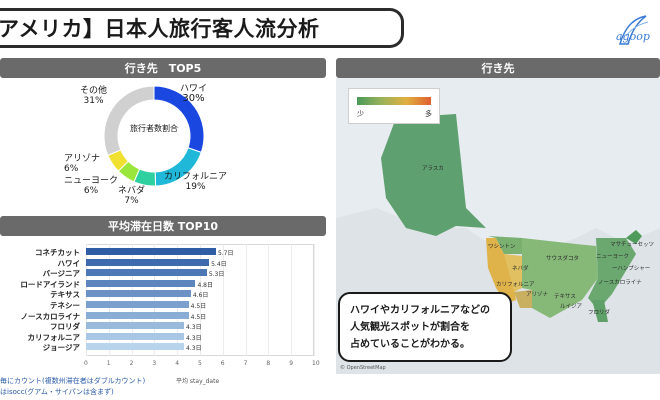 The width and height of the screenshot is (660, 400). I want to click on map-california, so click(501, 271).